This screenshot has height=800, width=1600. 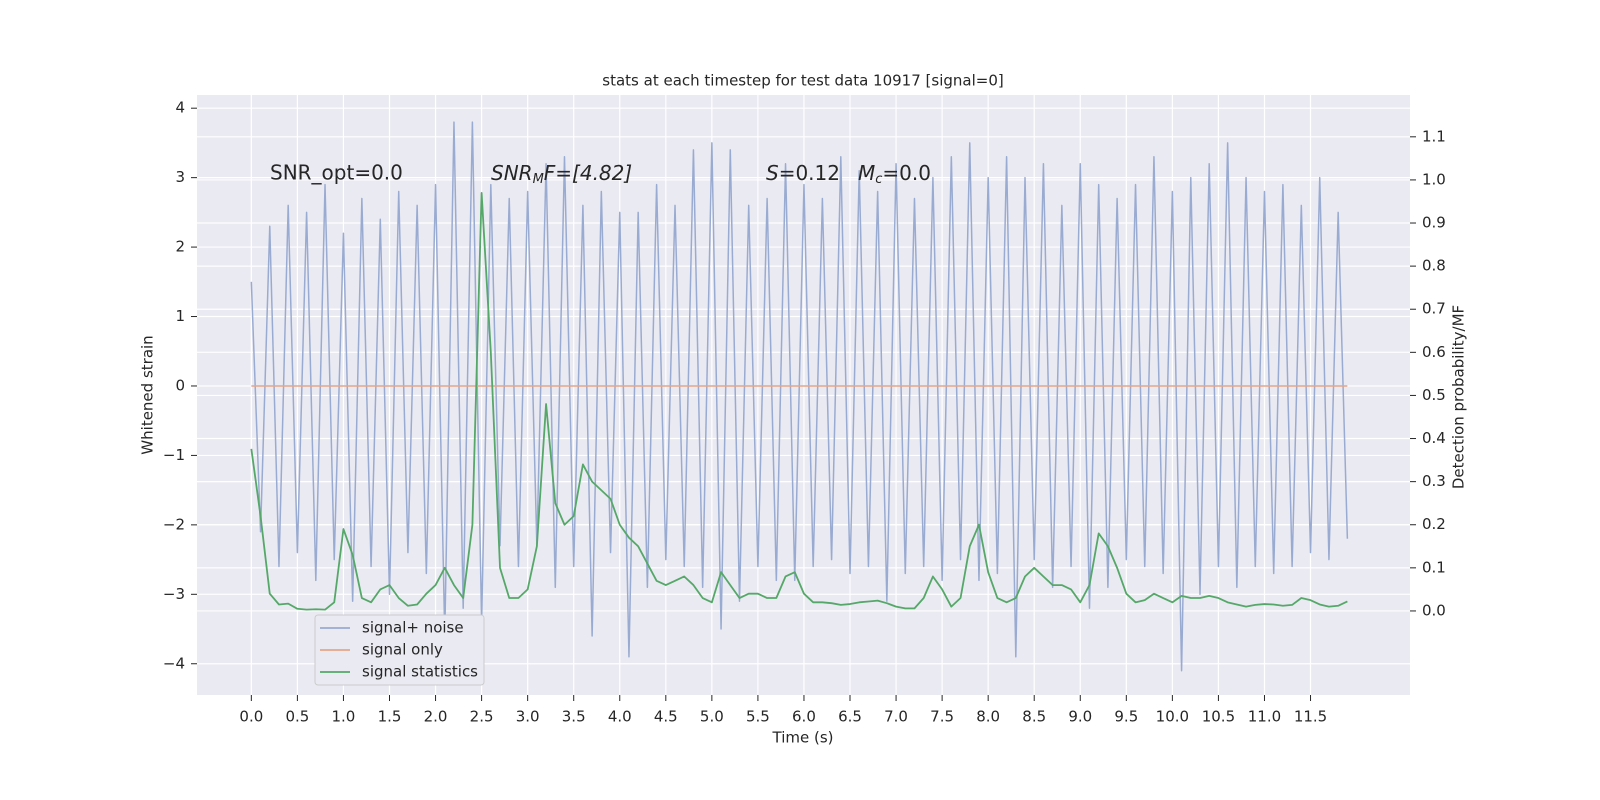 I want to click on x-tick-label: 4.0, so click(x=620, y=717).